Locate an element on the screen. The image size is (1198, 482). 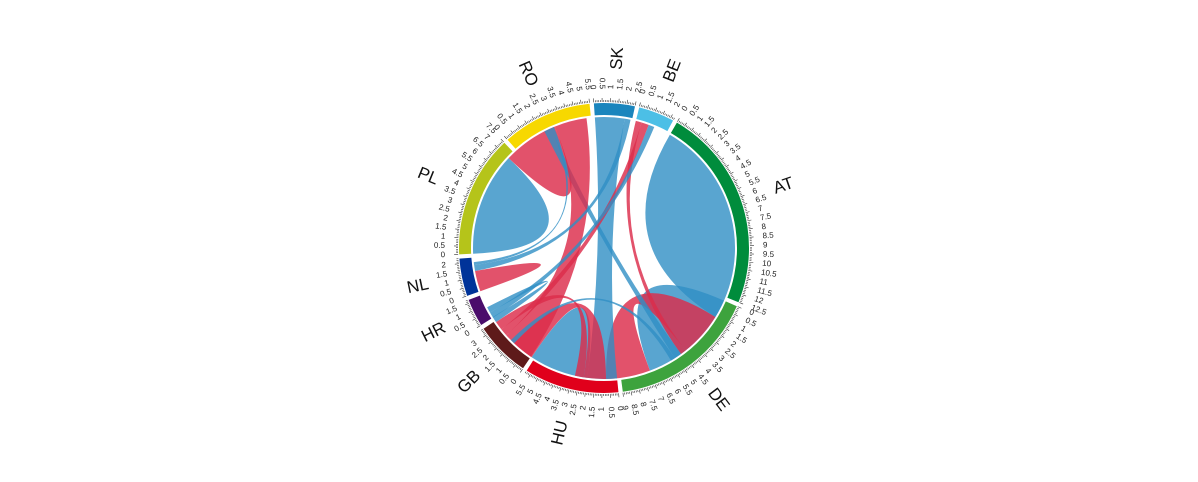
sector-label-hr: HR is located at coordinates (433, 332).